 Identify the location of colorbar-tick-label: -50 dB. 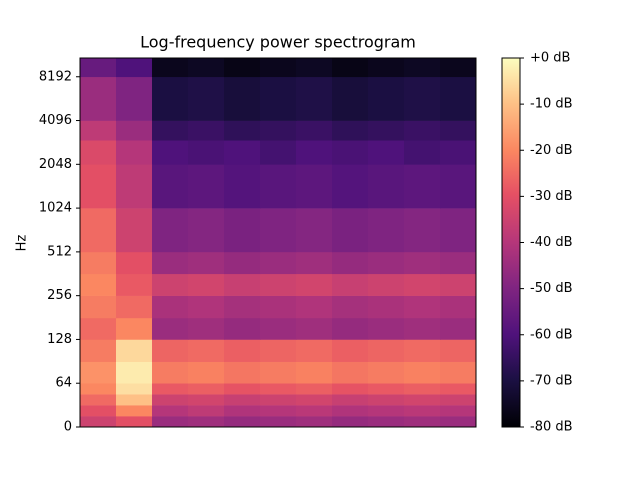
(551, 288).